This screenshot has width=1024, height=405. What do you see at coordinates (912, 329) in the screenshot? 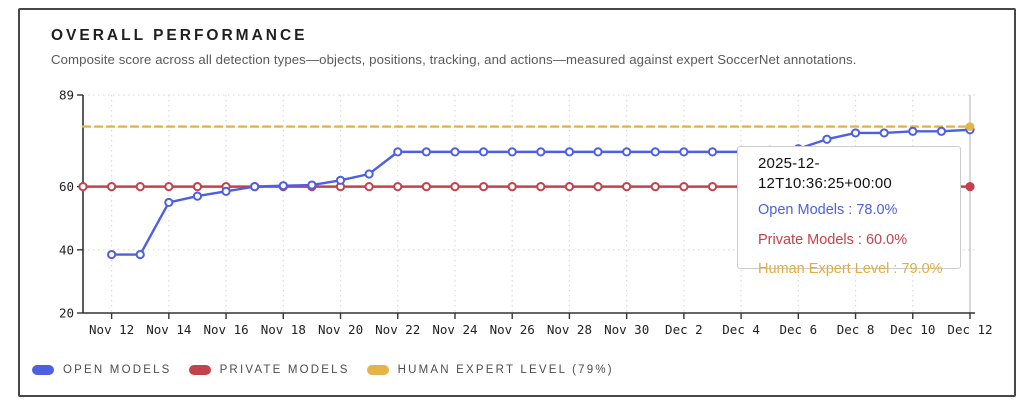
I see `svg-text: Dec 10` at bounding box center [912, 329].